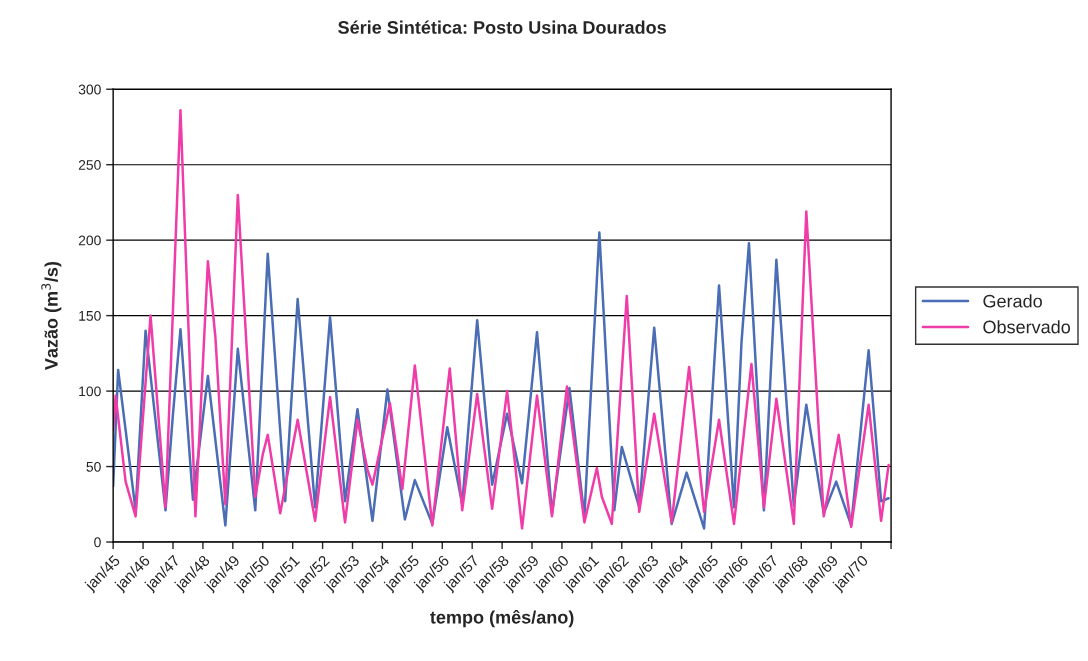 This screenshot has height=661, width=1088. Describe the element at coordinates (93, 466) in the screenshot. I see `y-tick-label: 50` at that location.